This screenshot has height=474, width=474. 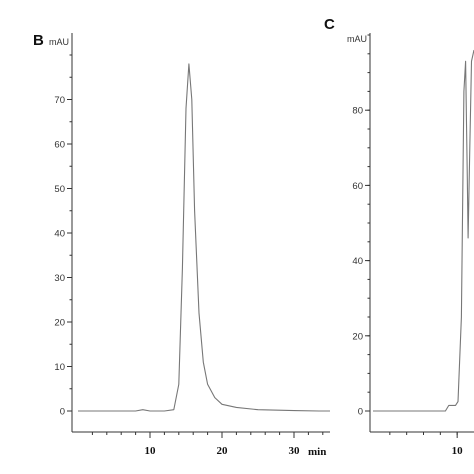 I want to click on panel-c-y-tick-label: 0, so click(x=360, y=412).